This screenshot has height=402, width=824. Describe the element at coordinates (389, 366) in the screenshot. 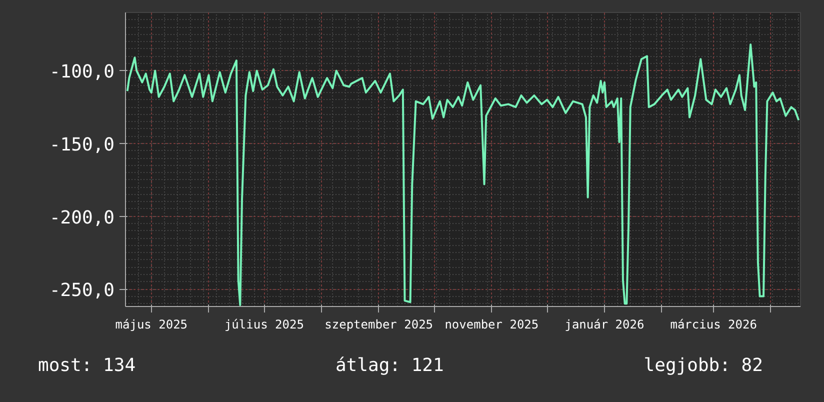

I see `text: átlag: 121` at that location.